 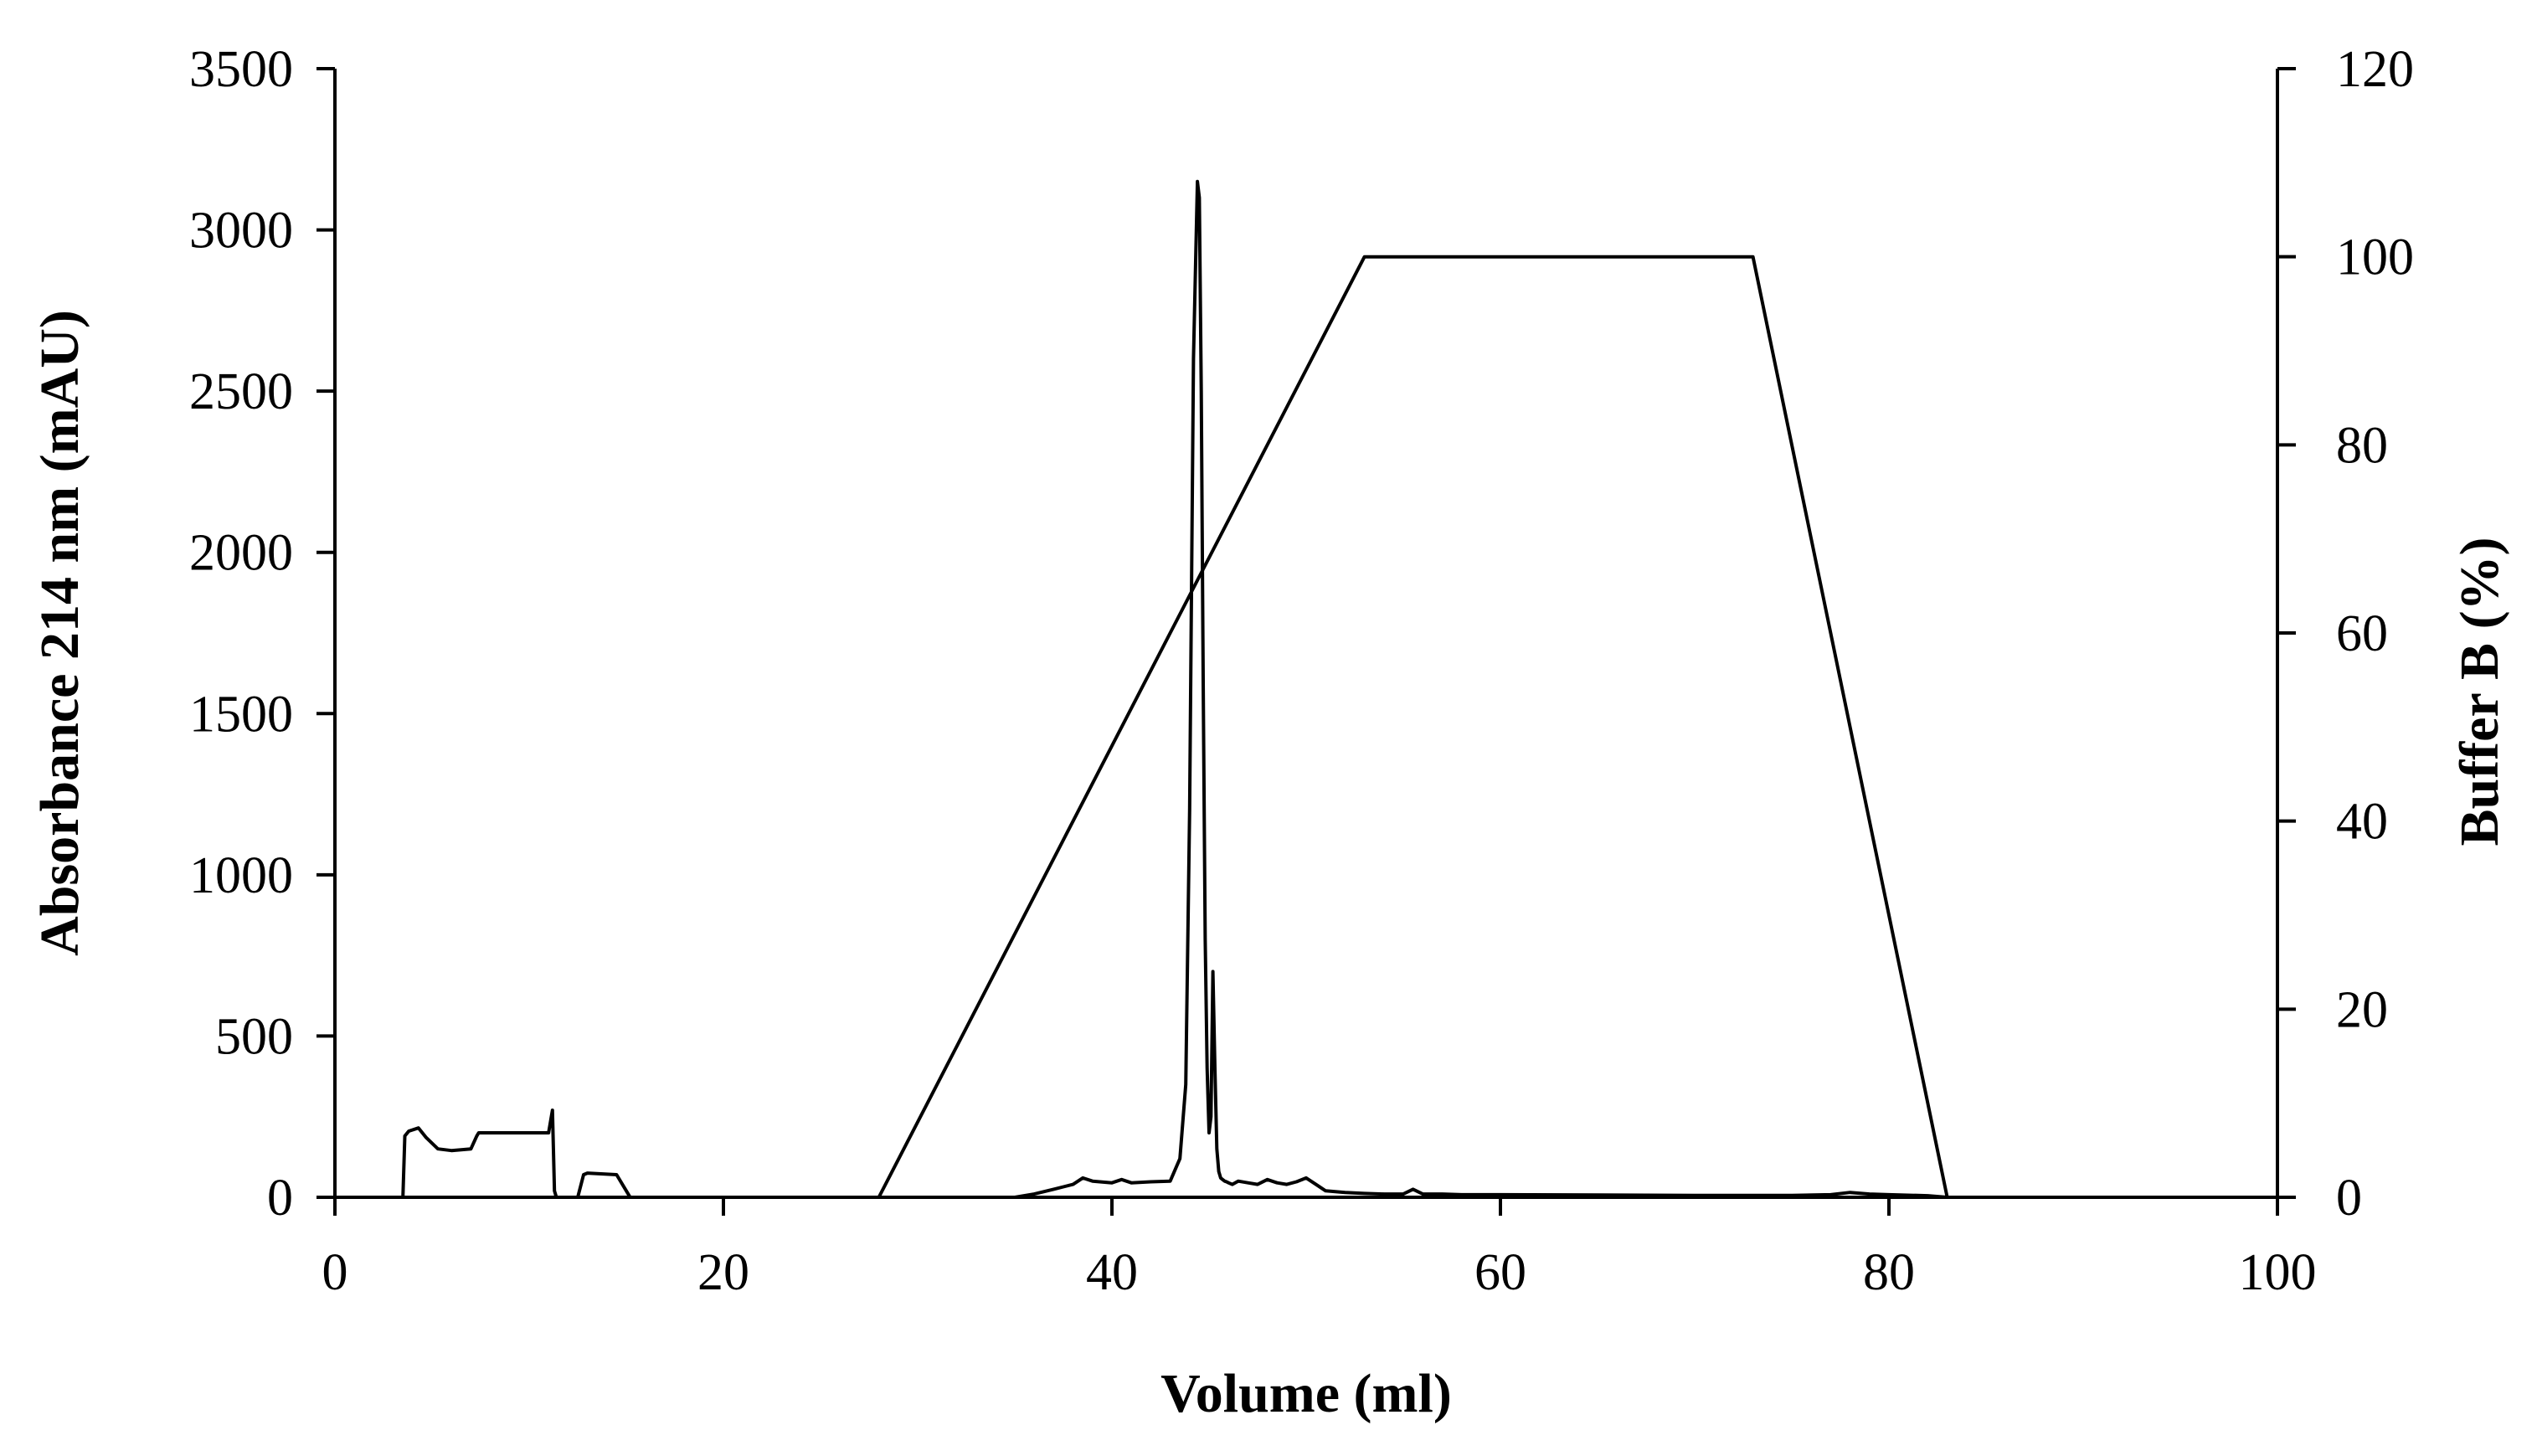 What do you see at coordinates (2362, 633) in the screenshot?
I see `y2-tick-label: 60` at bounding box center [2362, 633].